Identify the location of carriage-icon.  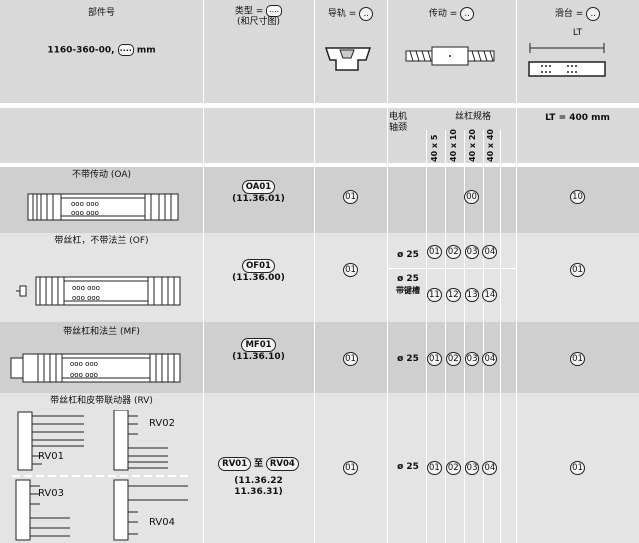
(567, 60).